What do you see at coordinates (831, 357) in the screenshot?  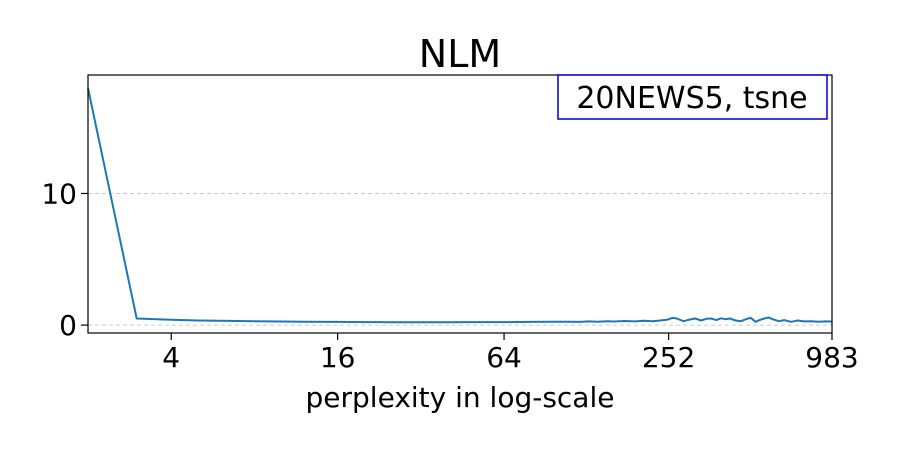 I see `x-tick-label: 983` at bounding box center [831, 357].